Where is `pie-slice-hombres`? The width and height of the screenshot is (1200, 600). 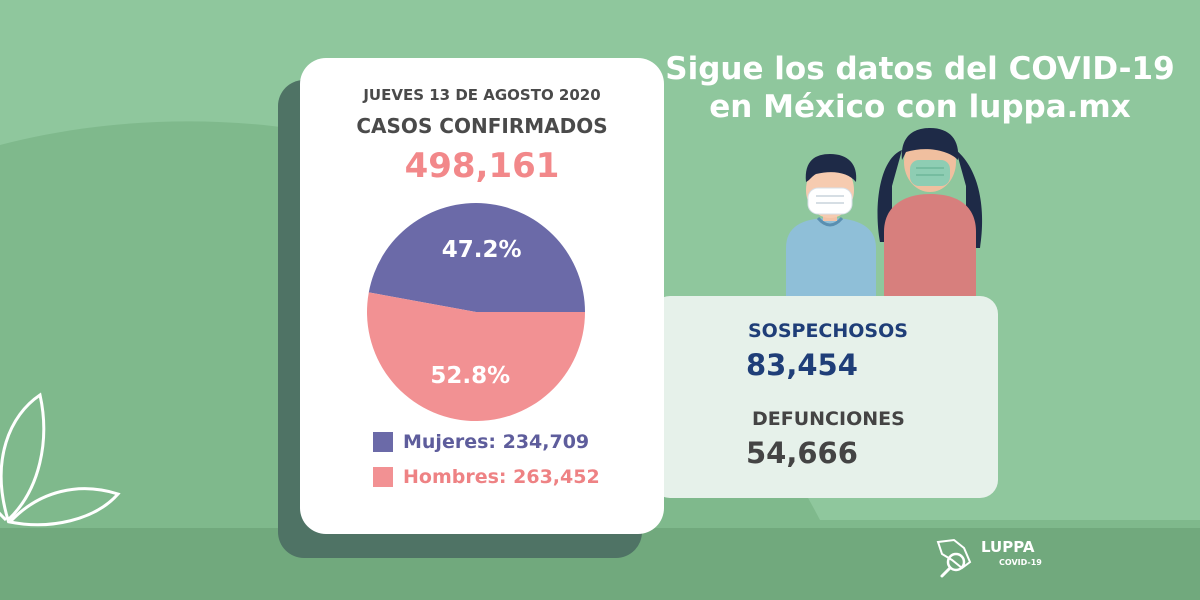 pie-slice-hombres is located at coordinates (475, 357).